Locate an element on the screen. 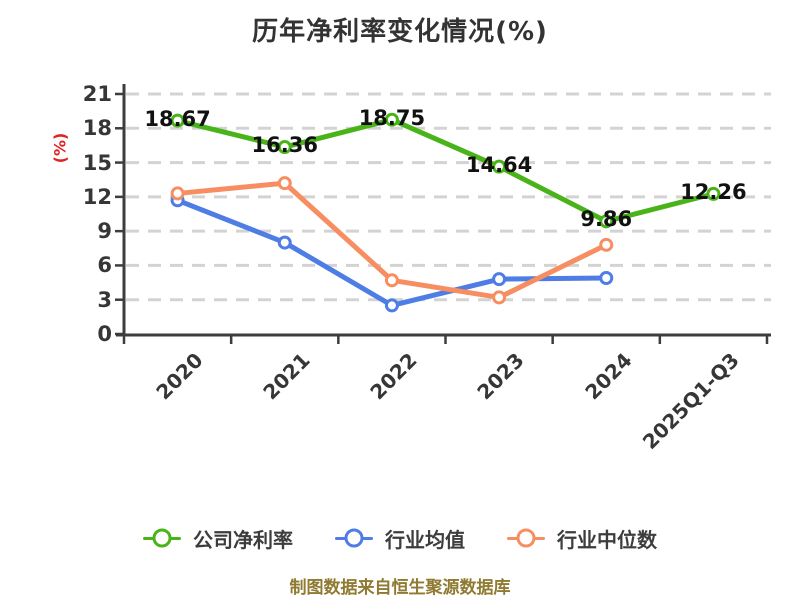  y-tick-label: 6 is located at coordinates (104, 265).